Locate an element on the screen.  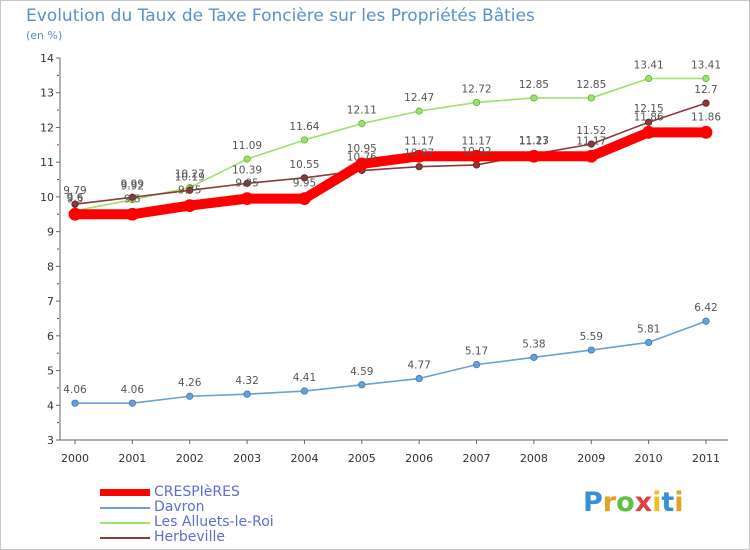
data-label: 9.6 is located at coordinates (75, 198).